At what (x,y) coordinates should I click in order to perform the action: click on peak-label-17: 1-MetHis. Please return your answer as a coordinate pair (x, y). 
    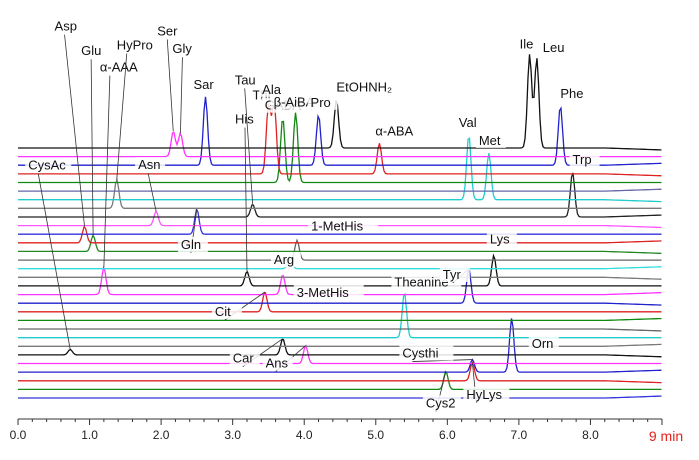
    Looking at the image, I should click on (337, 225).